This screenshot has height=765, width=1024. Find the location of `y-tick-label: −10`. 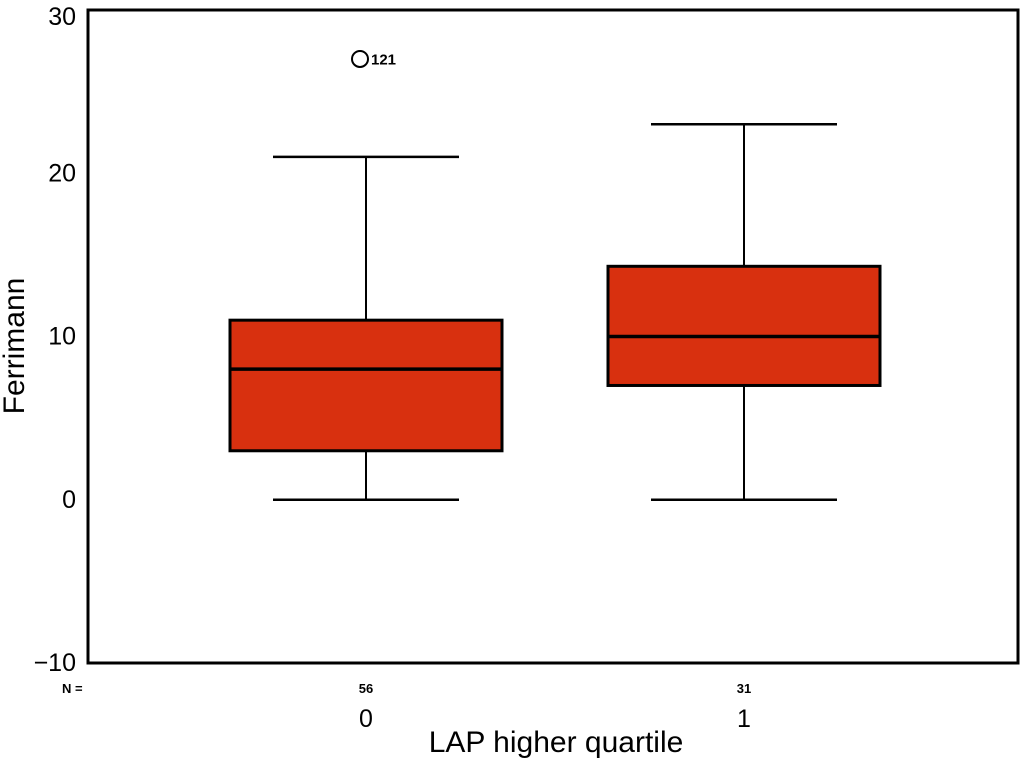

y-tick-label: −10 is located at coordinates (55, 663).